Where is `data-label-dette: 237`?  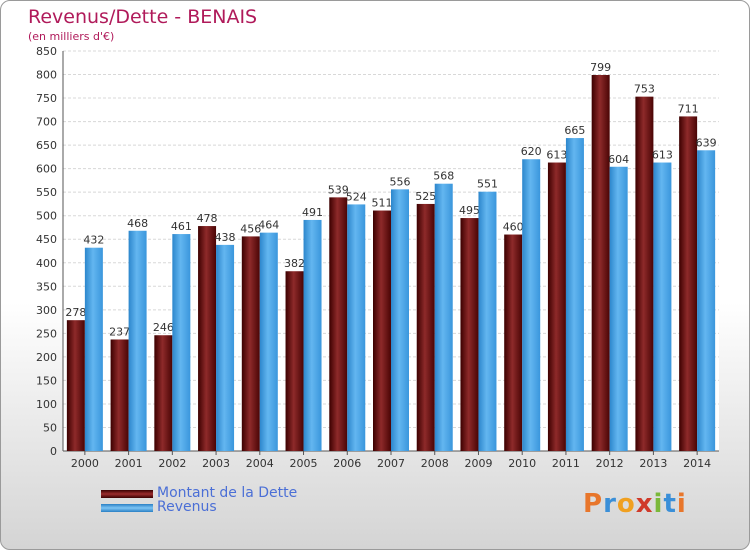
data-label-dette: 237 is located at coordinates (119, 331).